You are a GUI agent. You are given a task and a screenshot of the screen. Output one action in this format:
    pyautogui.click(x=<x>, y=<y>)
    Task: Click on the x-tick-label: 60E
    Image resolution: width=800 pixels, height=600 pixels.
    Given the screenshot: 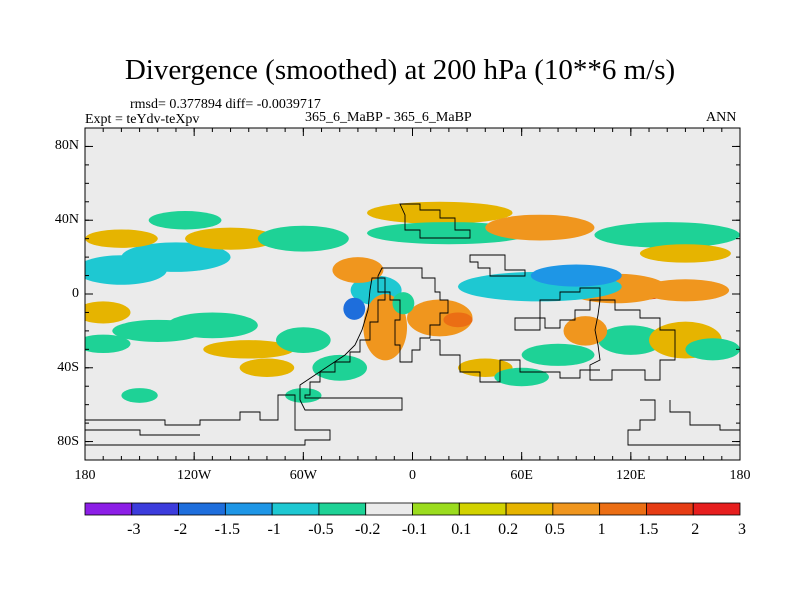 What is the action you would take?
    pyautogui.click(x=521, y=475)
    